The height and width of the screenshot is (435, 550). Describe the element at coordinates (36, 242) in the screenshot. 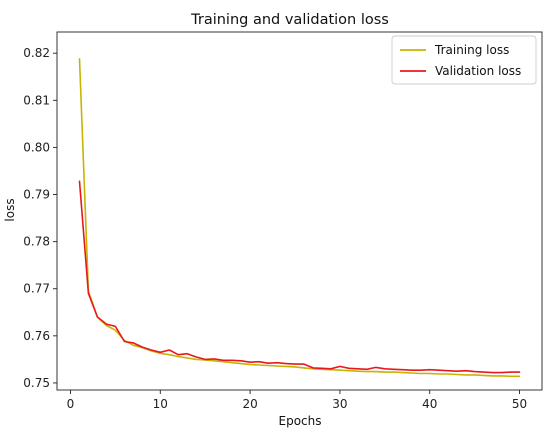

I see `y-tick-label: 0.78` at that location.